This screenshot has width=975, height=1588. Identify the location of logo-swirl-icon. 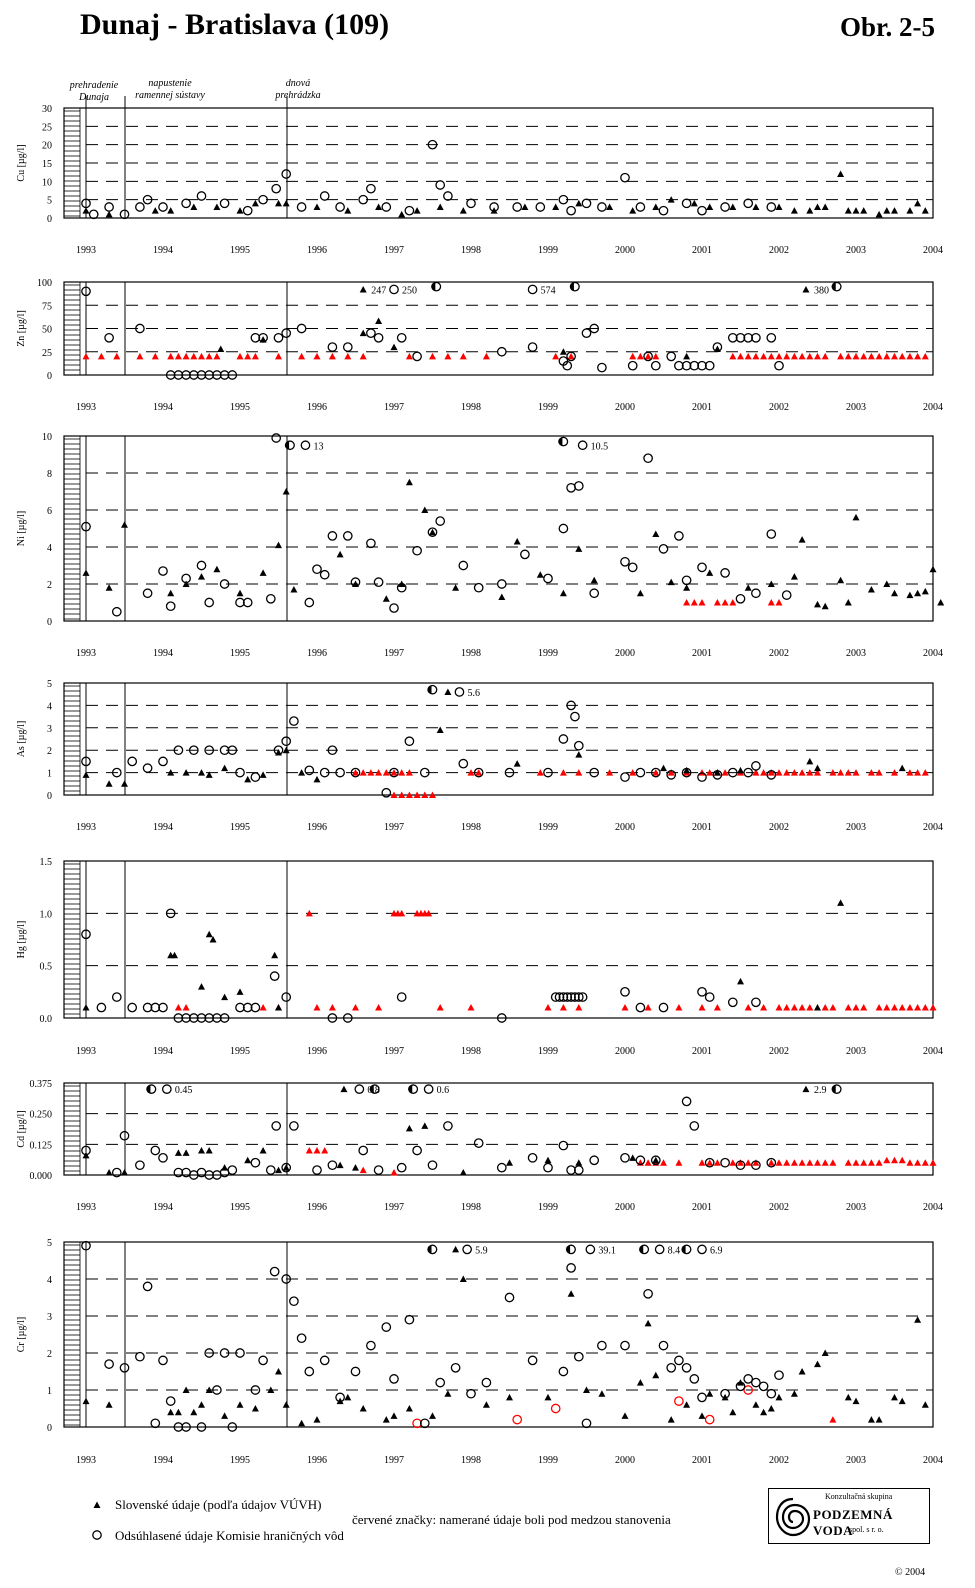
(793, 1517).